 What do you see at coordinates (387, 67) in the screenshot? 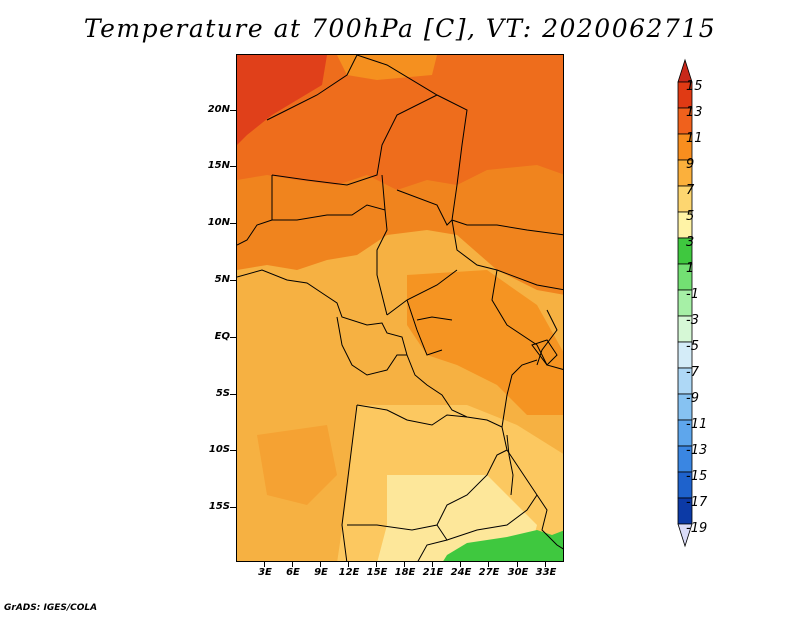
I see `shade-north-patch` at bounding box center [387, 67].